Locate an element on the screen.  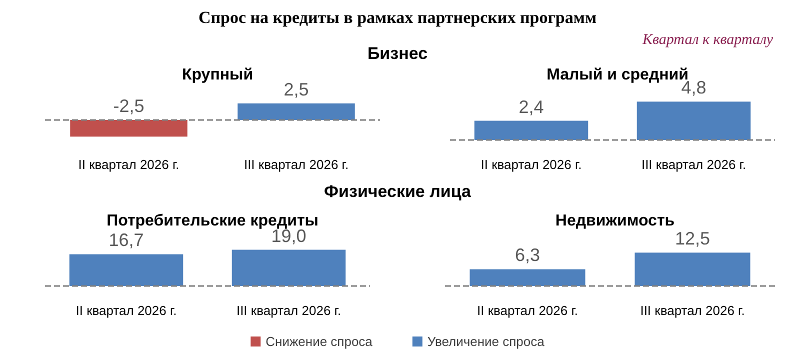
data-label: 2,5 is located at coordinates (296, 89).